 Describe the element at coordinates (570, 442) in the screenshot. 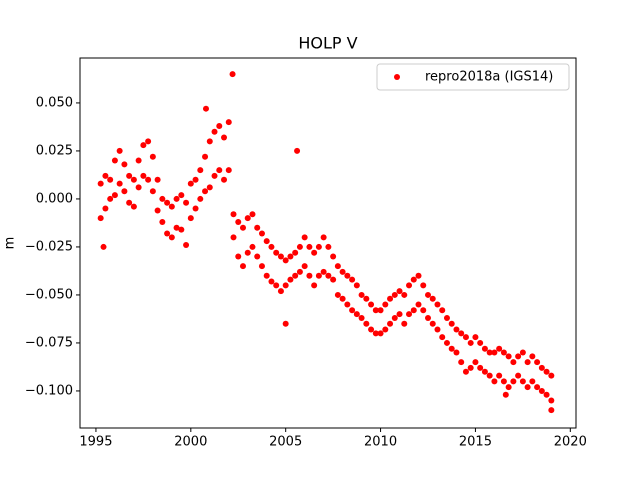

I see `x-tick-label: 2020` at that location.